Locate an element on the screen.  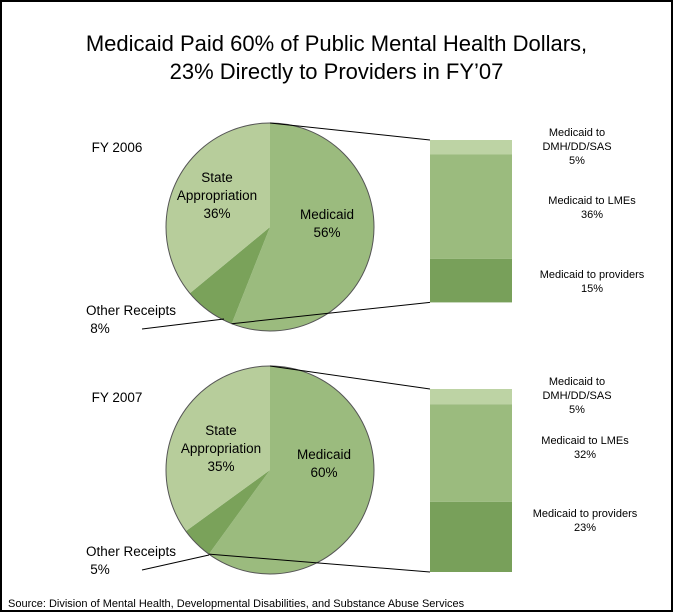
bar-label: Medicaid to LMEs 32% is located at coordinates (585, 448).